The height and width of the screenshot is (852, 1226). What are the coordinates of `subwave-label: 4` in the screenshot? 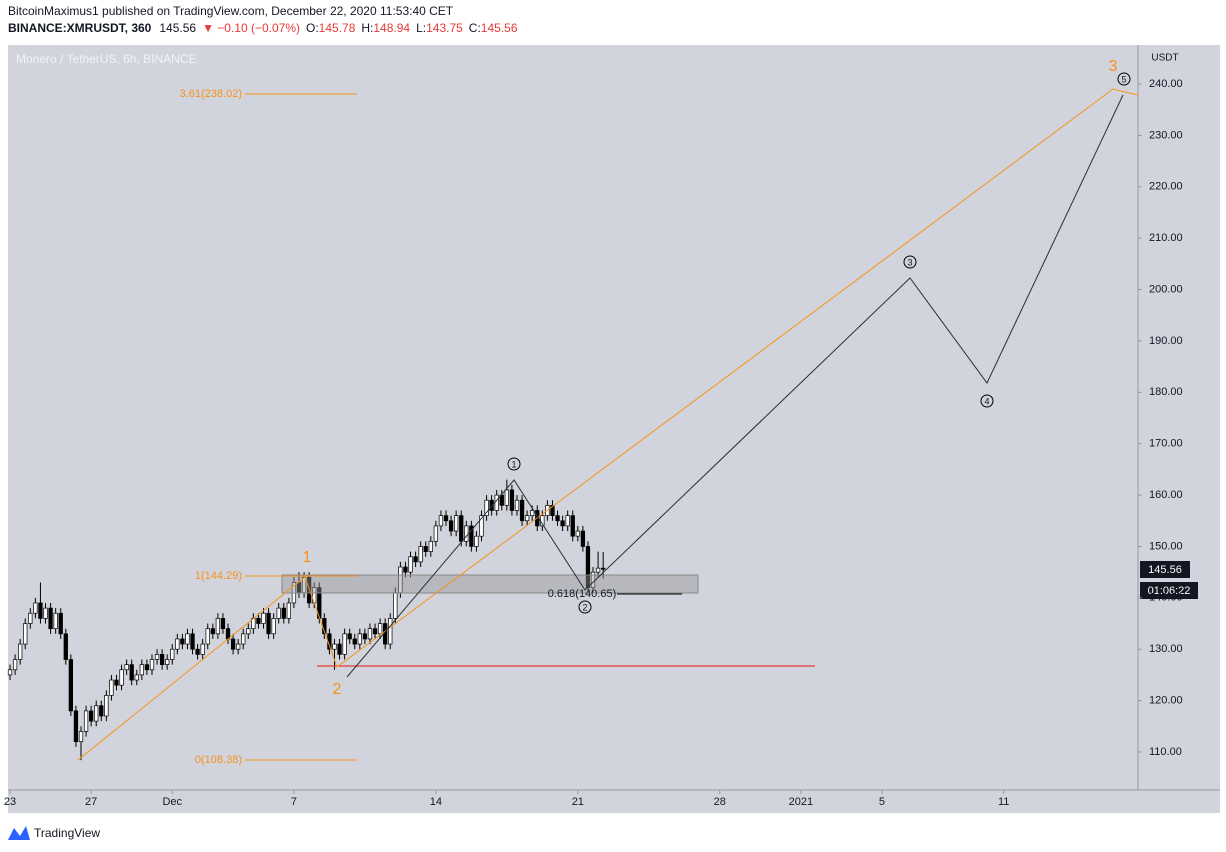 It's located at (986, 401).